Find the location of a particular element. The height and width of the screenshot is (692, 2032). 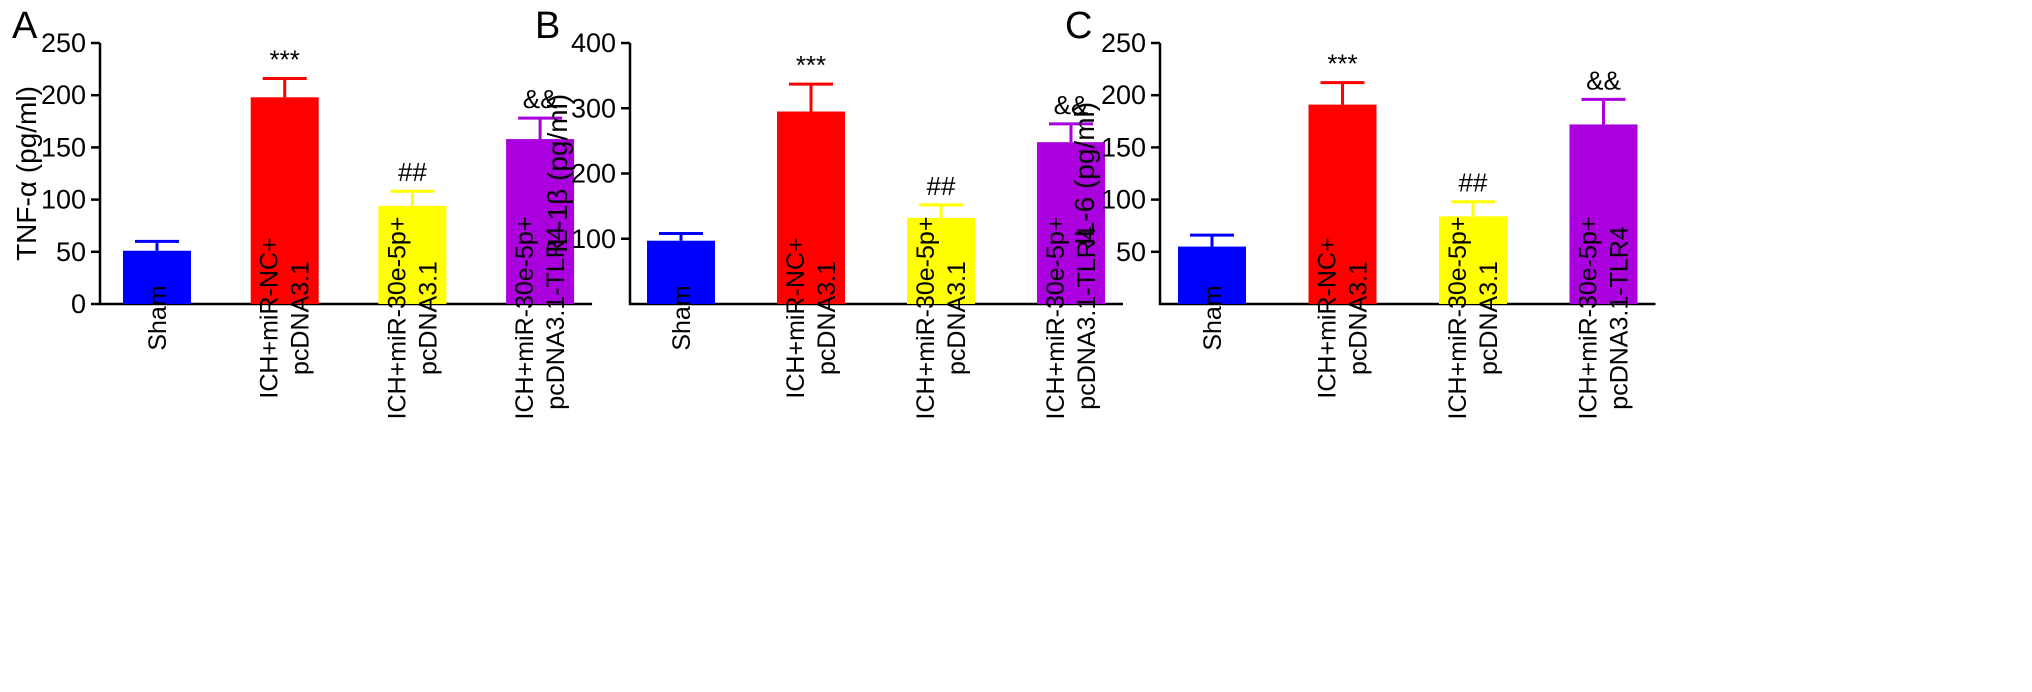

panel-letter: A is located at coordinates (25, 26).